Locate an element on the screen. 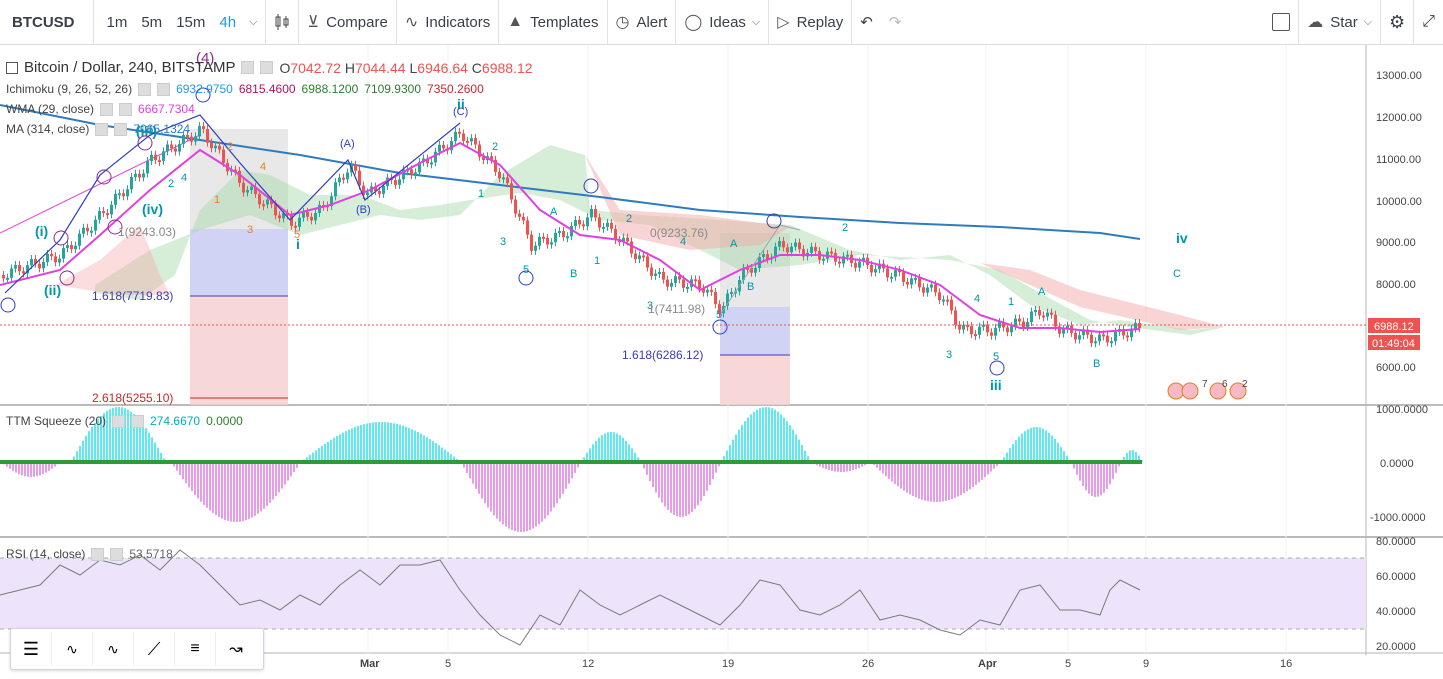  templates-button: ▲ Templates is located at coordinates (553, 22).